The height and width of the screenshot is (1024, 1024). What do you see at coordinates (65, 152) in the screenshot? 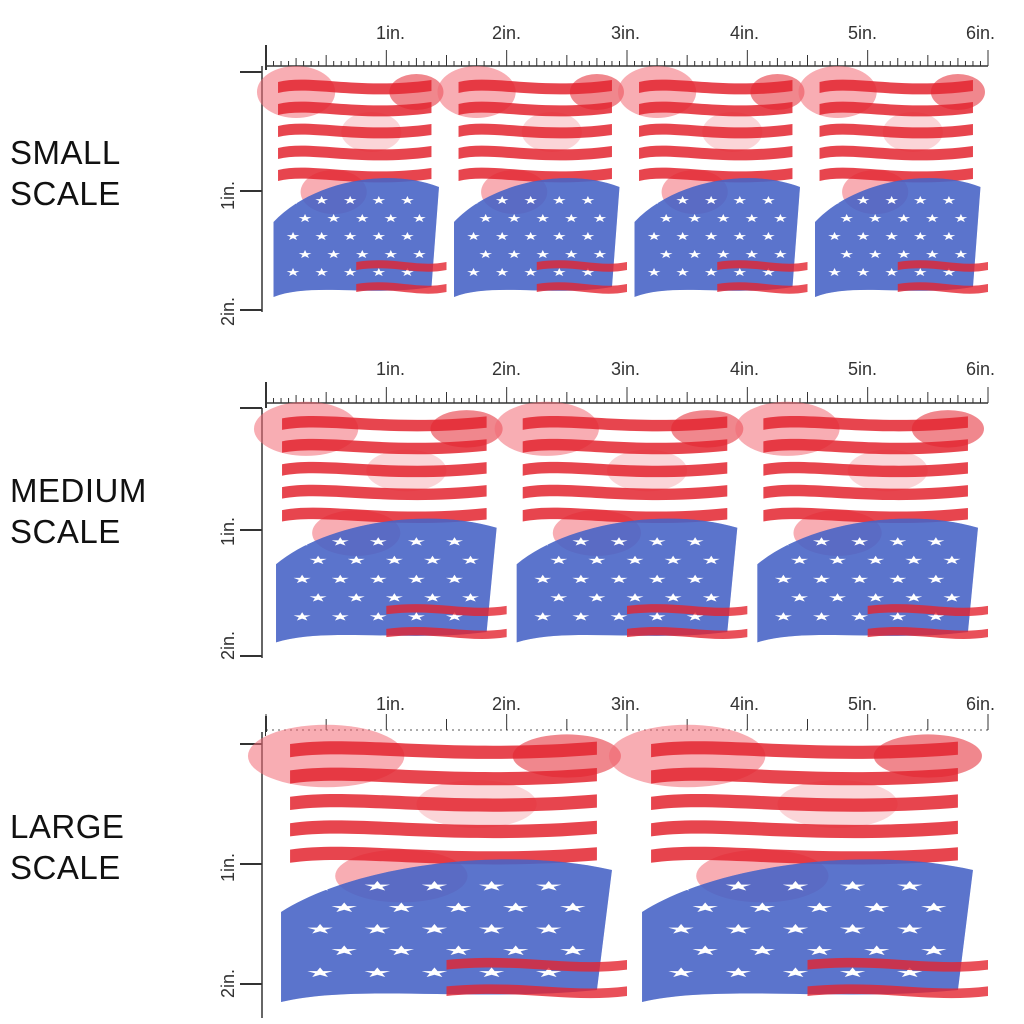
I see `scale-label-line1: SMALL` at bounding box center [65, 152].